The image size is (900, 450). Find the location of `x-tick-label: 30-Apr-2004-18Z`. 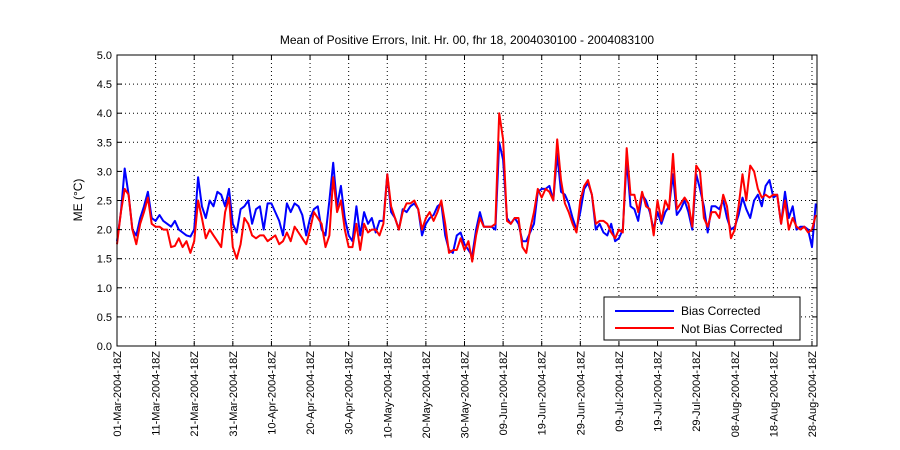

x-tick-label: 30-Apr-2004-18Z is located at coordinates (350, 393).